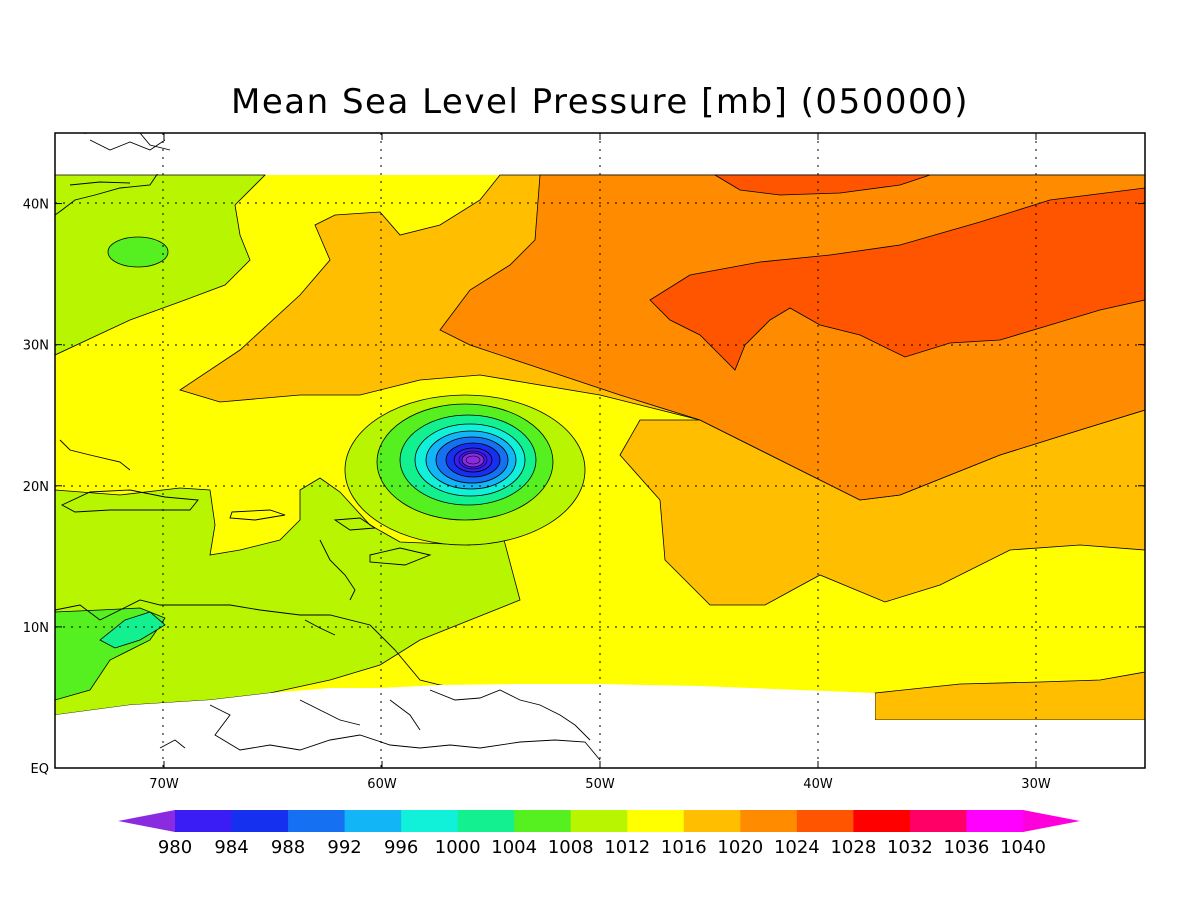 This screenshot has height=900, width=1200. I want to click on lat-tick-label: 10N, so click(36, 628).